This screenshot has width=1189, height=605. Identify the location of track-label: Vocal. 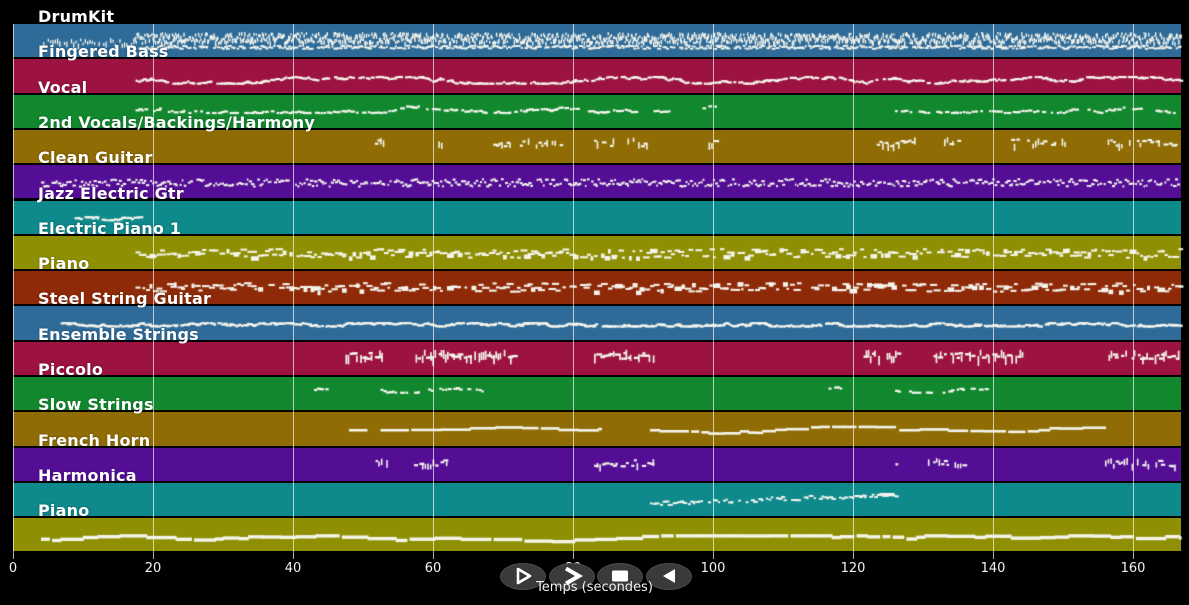
(63, 87).